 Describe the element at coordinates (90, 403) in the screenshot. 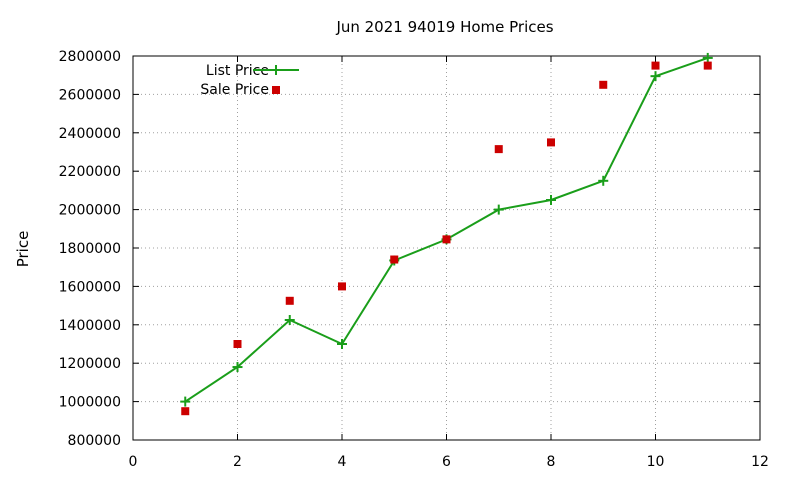

I see `y-tick-label: 1000000` at that location.